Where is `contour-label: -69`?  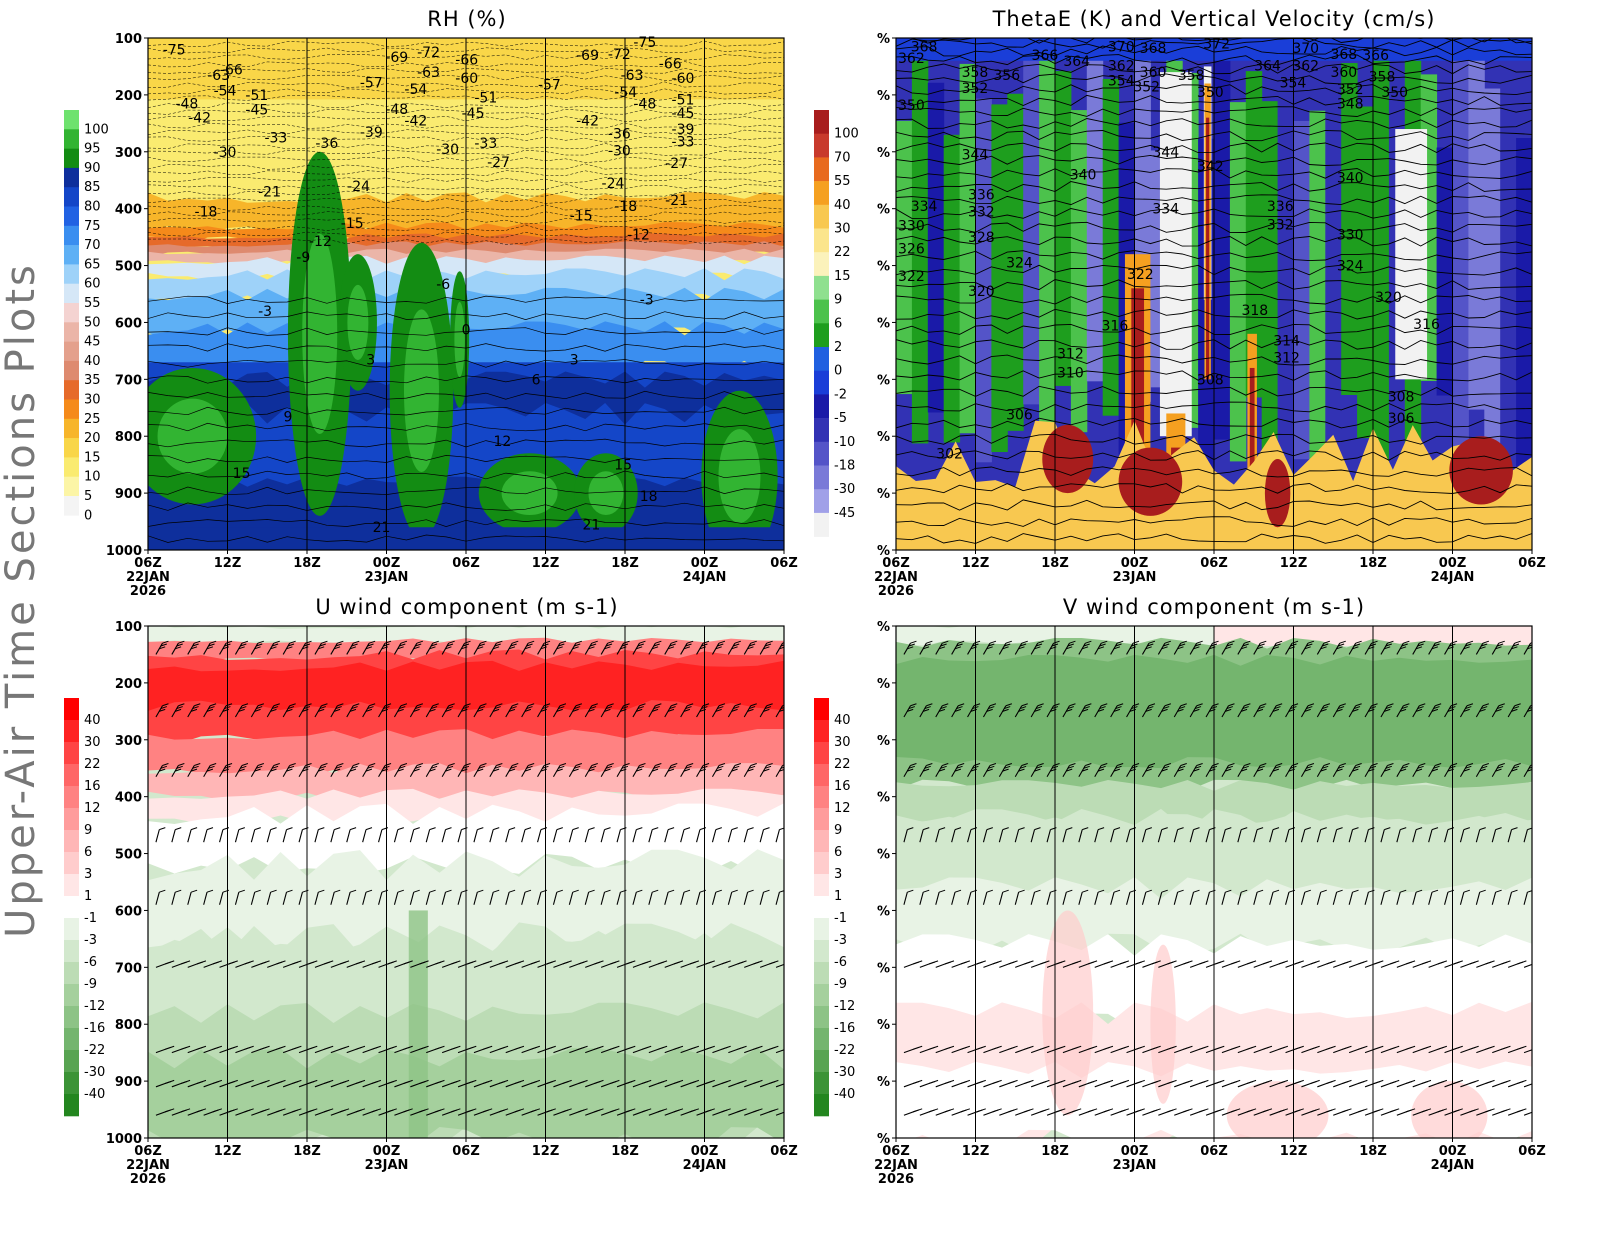 contour-label: -69 is located at coordinates (587, 56).